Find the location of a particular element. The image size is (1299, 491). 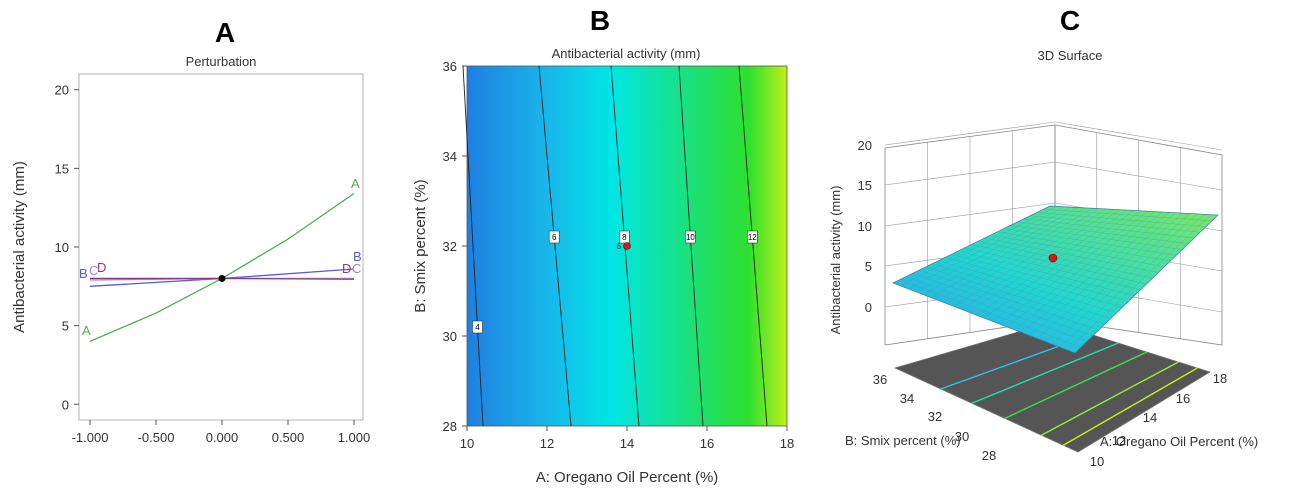

panel-a-center-point is located at coordinates (222, 278).